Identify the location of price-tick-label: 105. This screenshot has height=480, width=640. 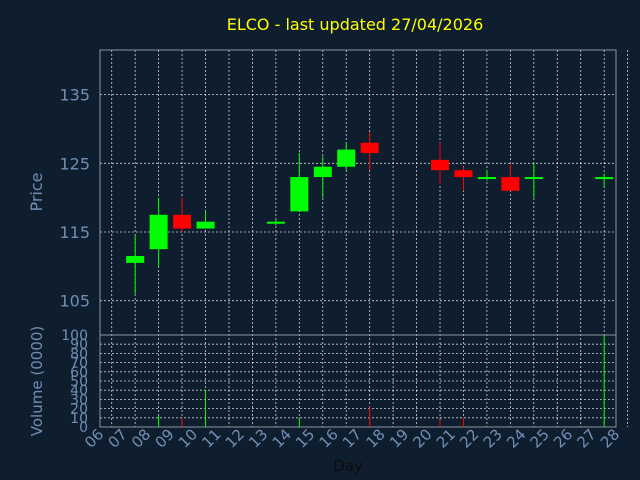
(74, 301).